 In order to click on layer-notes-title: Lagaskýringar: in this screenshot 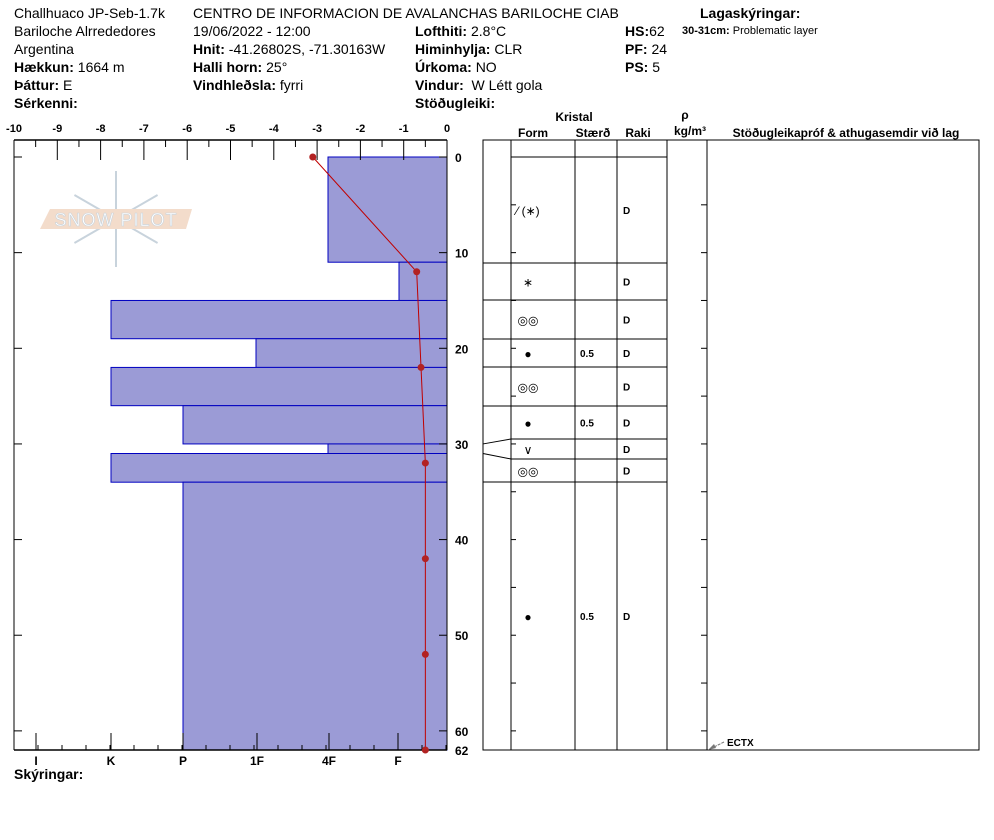, I will do `click(750, 13)`.